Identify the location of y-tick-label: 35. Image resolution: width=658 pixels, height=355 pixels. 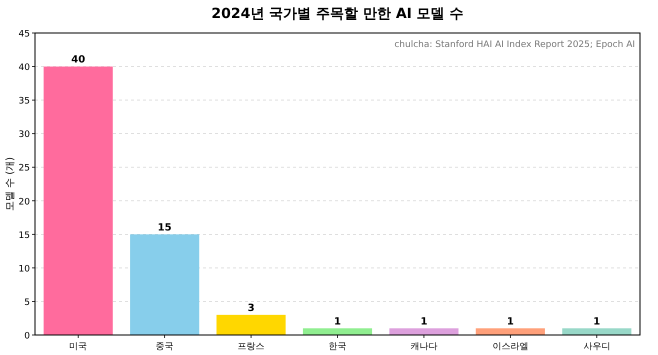
(24, 101).